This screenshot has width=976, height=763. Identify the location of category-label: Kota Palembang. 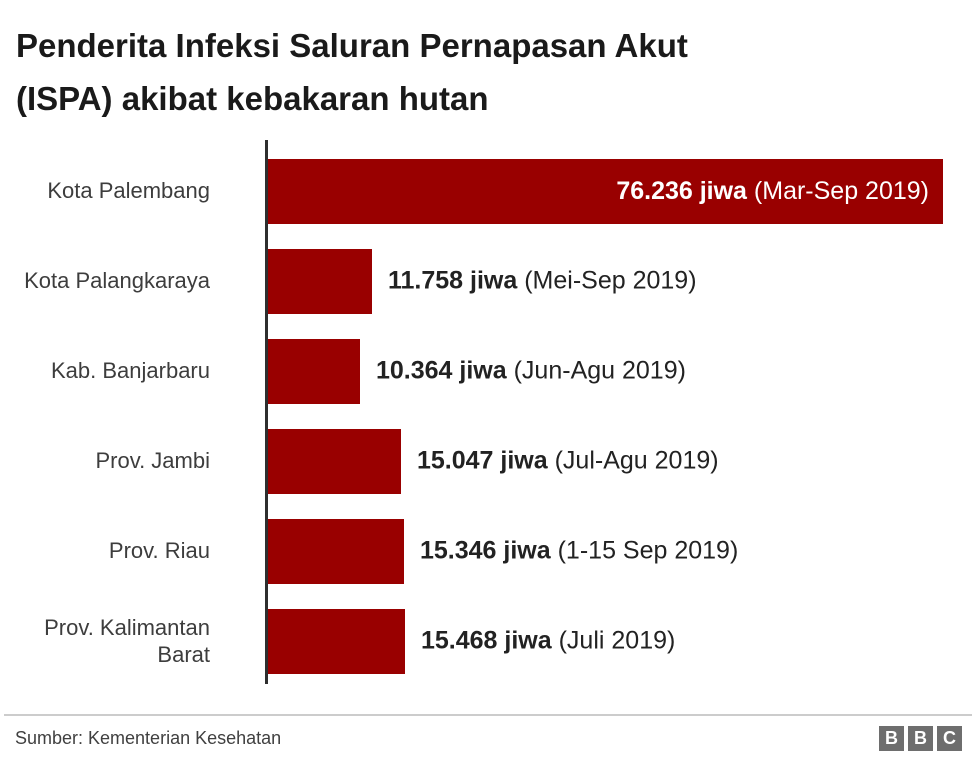
(128, 191).